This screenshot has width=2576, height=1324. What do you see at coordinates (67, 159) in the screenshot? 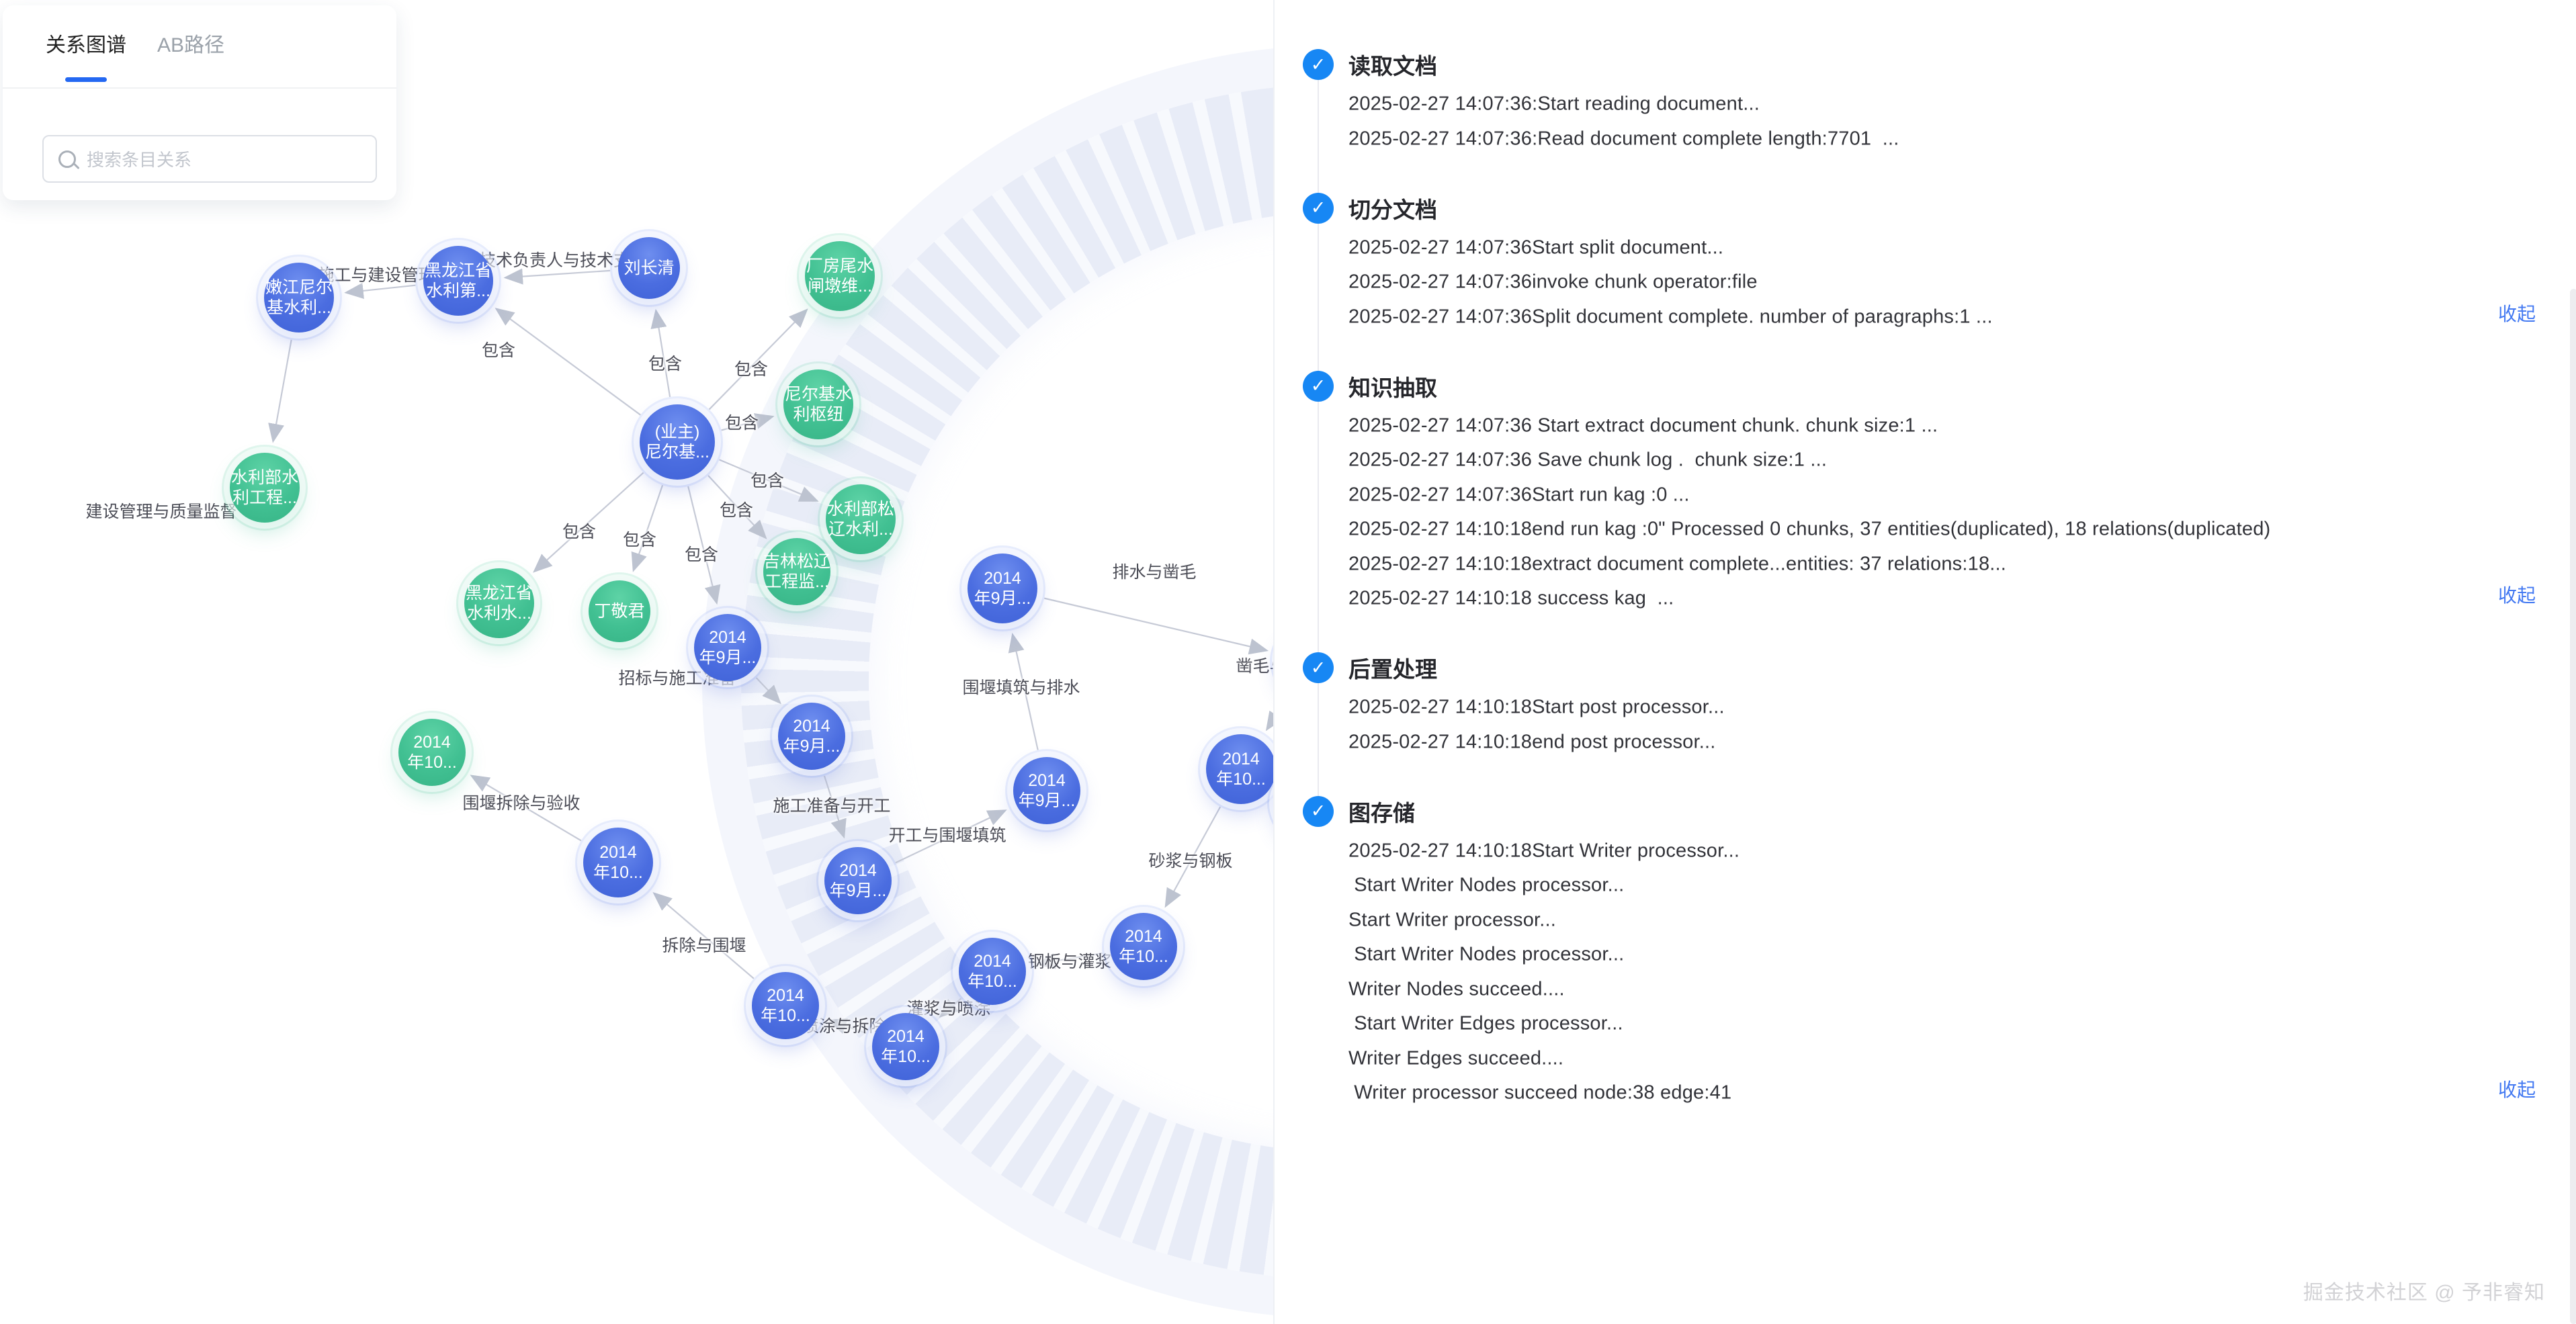
I see `search-icon` at bounding box center [67, 159].